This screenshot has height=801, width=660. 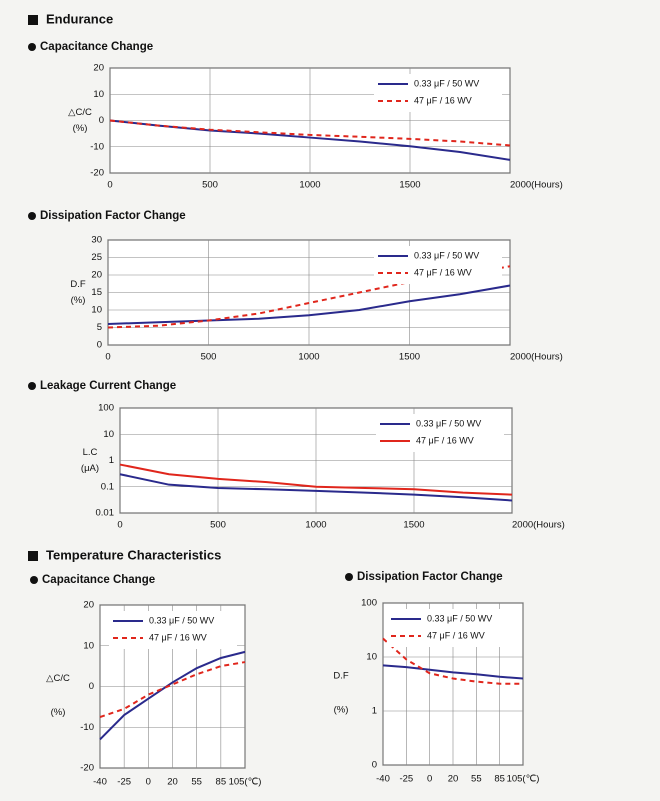 I want to click on section-title: Endurance, so click(x=79, y=18).